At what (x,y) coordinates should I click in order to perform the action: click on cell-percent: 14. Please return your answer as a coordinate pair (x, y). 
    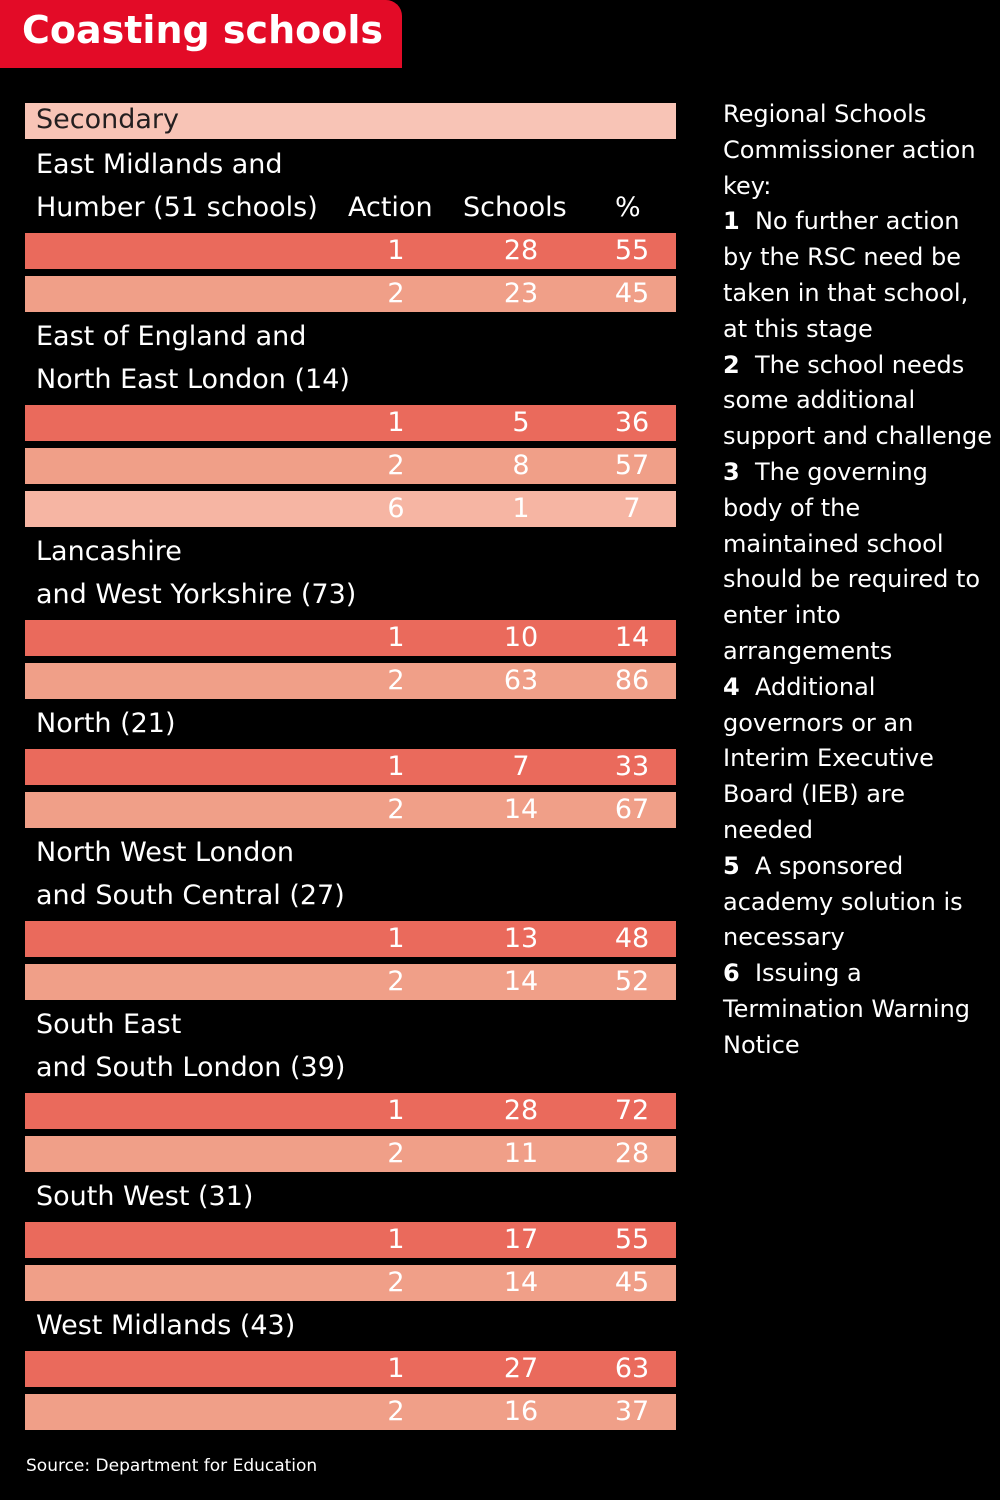
    Looking at the image, I should click on (632, 637).